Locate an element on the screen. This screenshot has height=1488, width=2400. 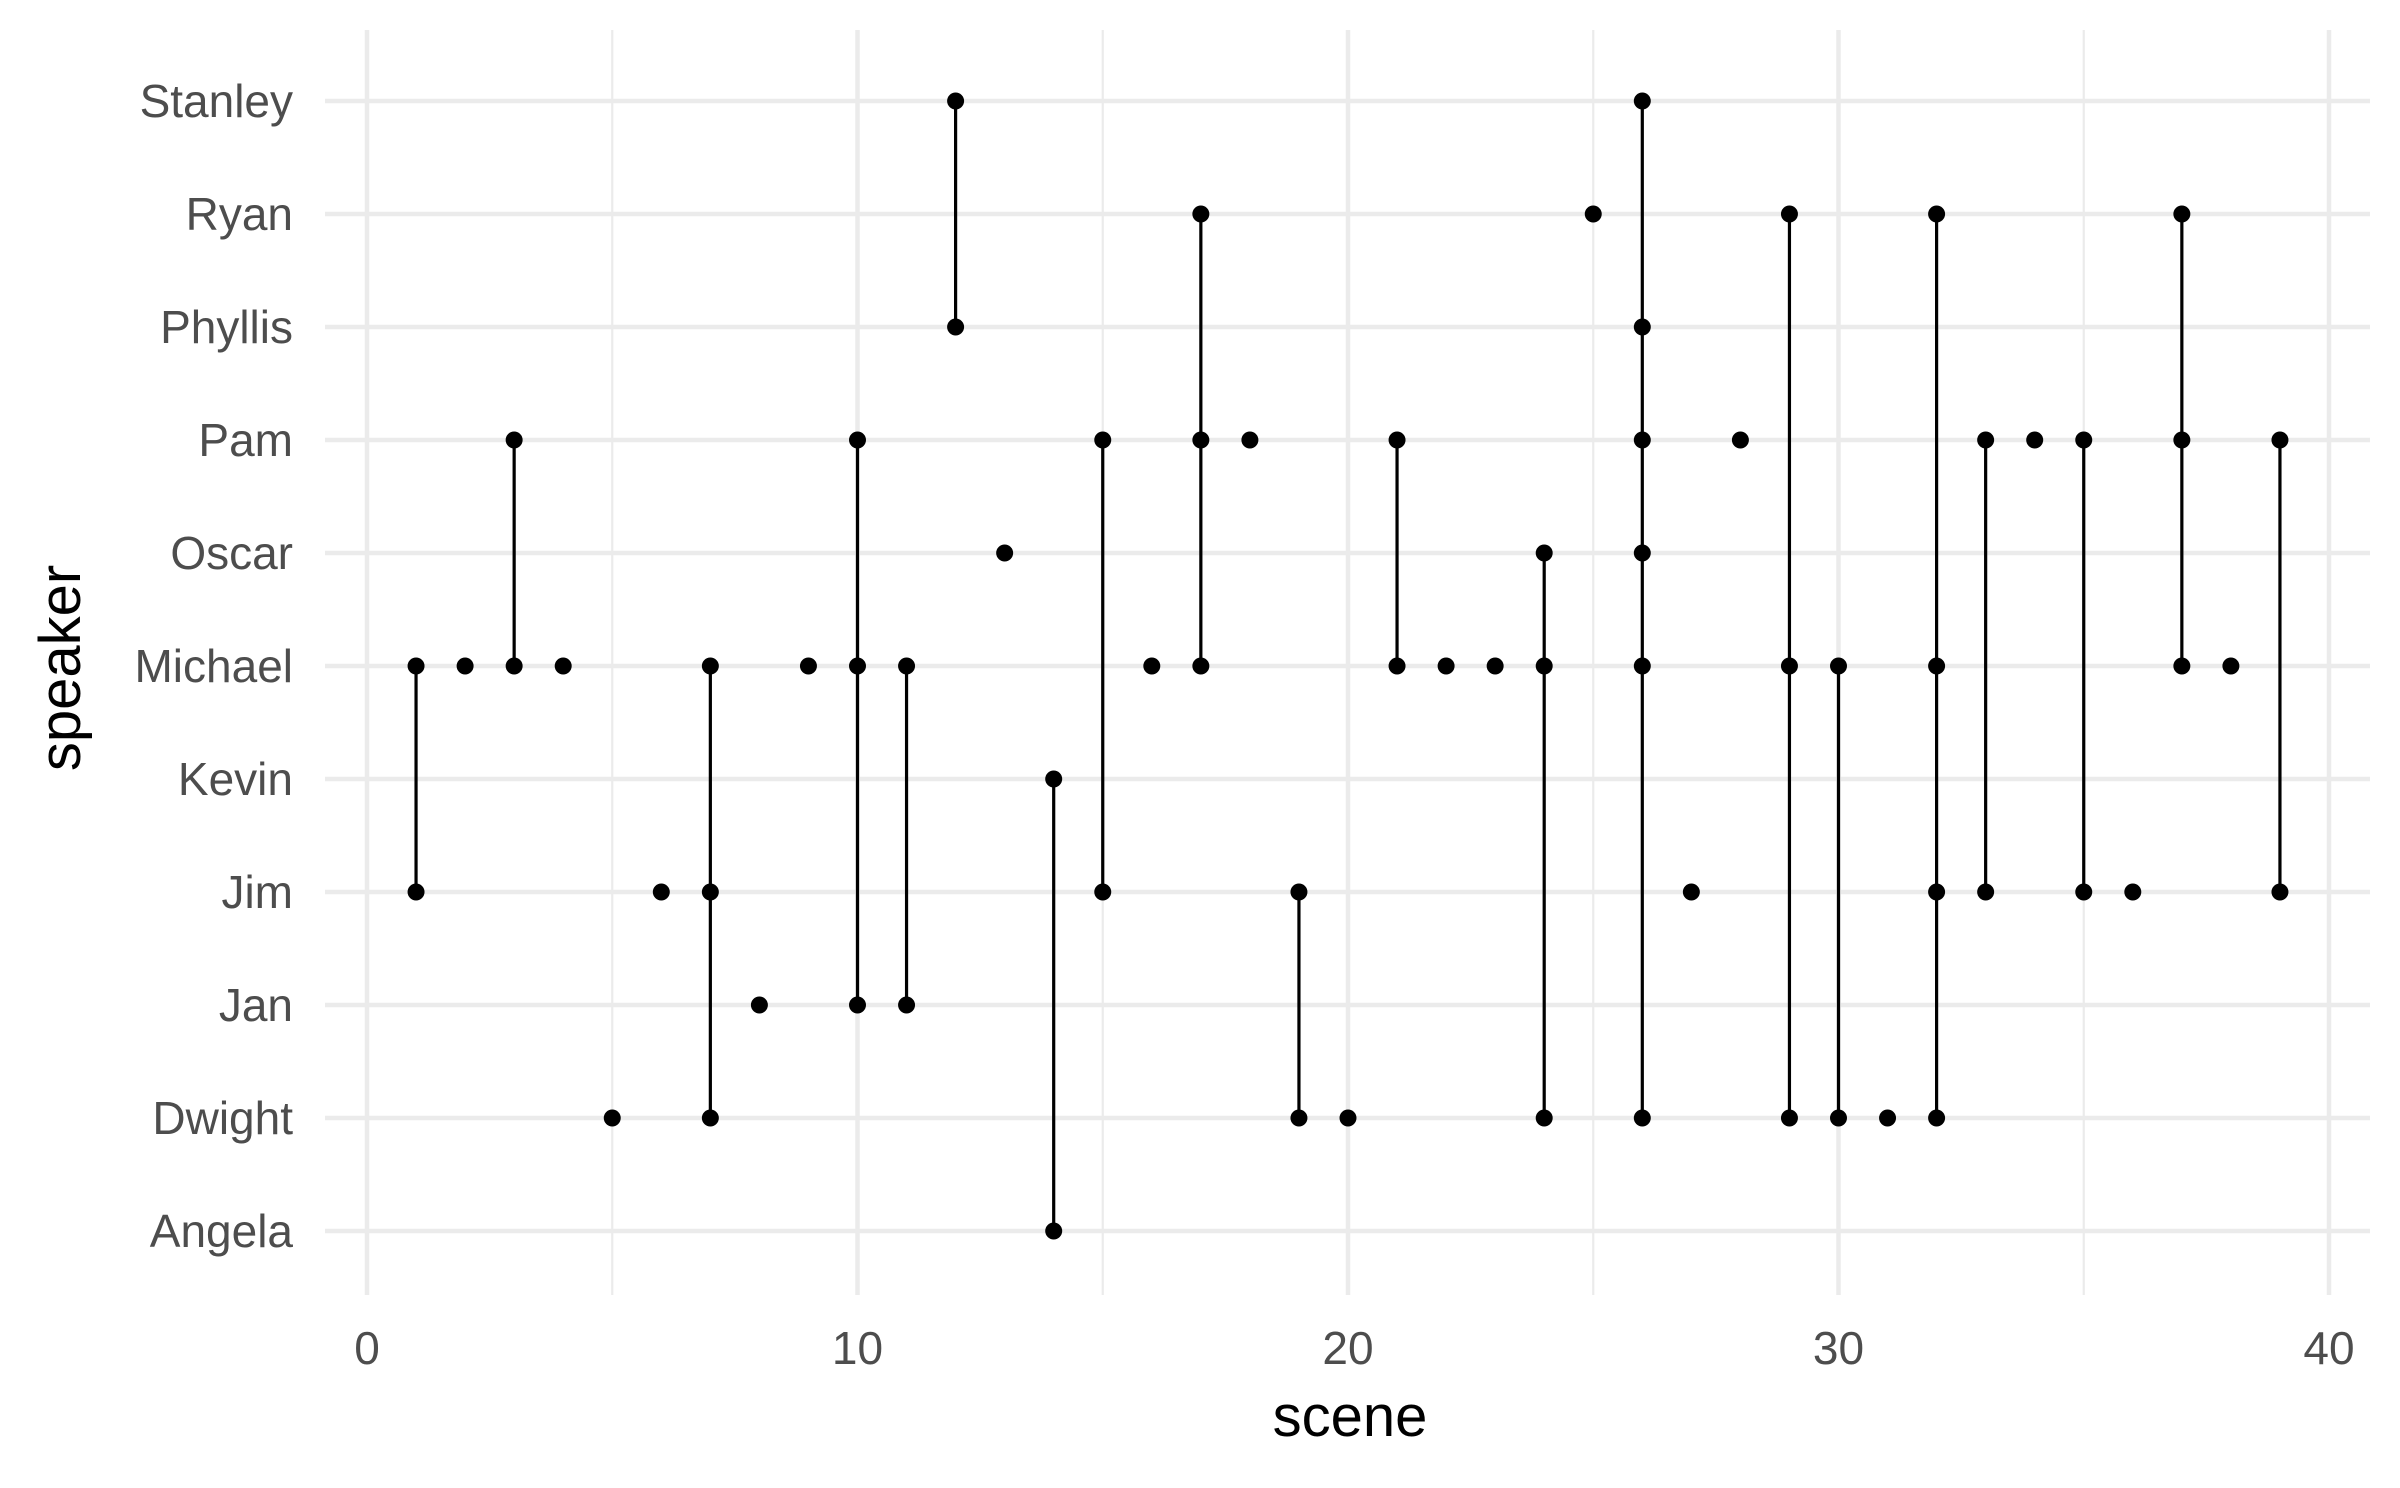
y-tick-label: Jan is located at coordinates (256, 1005).